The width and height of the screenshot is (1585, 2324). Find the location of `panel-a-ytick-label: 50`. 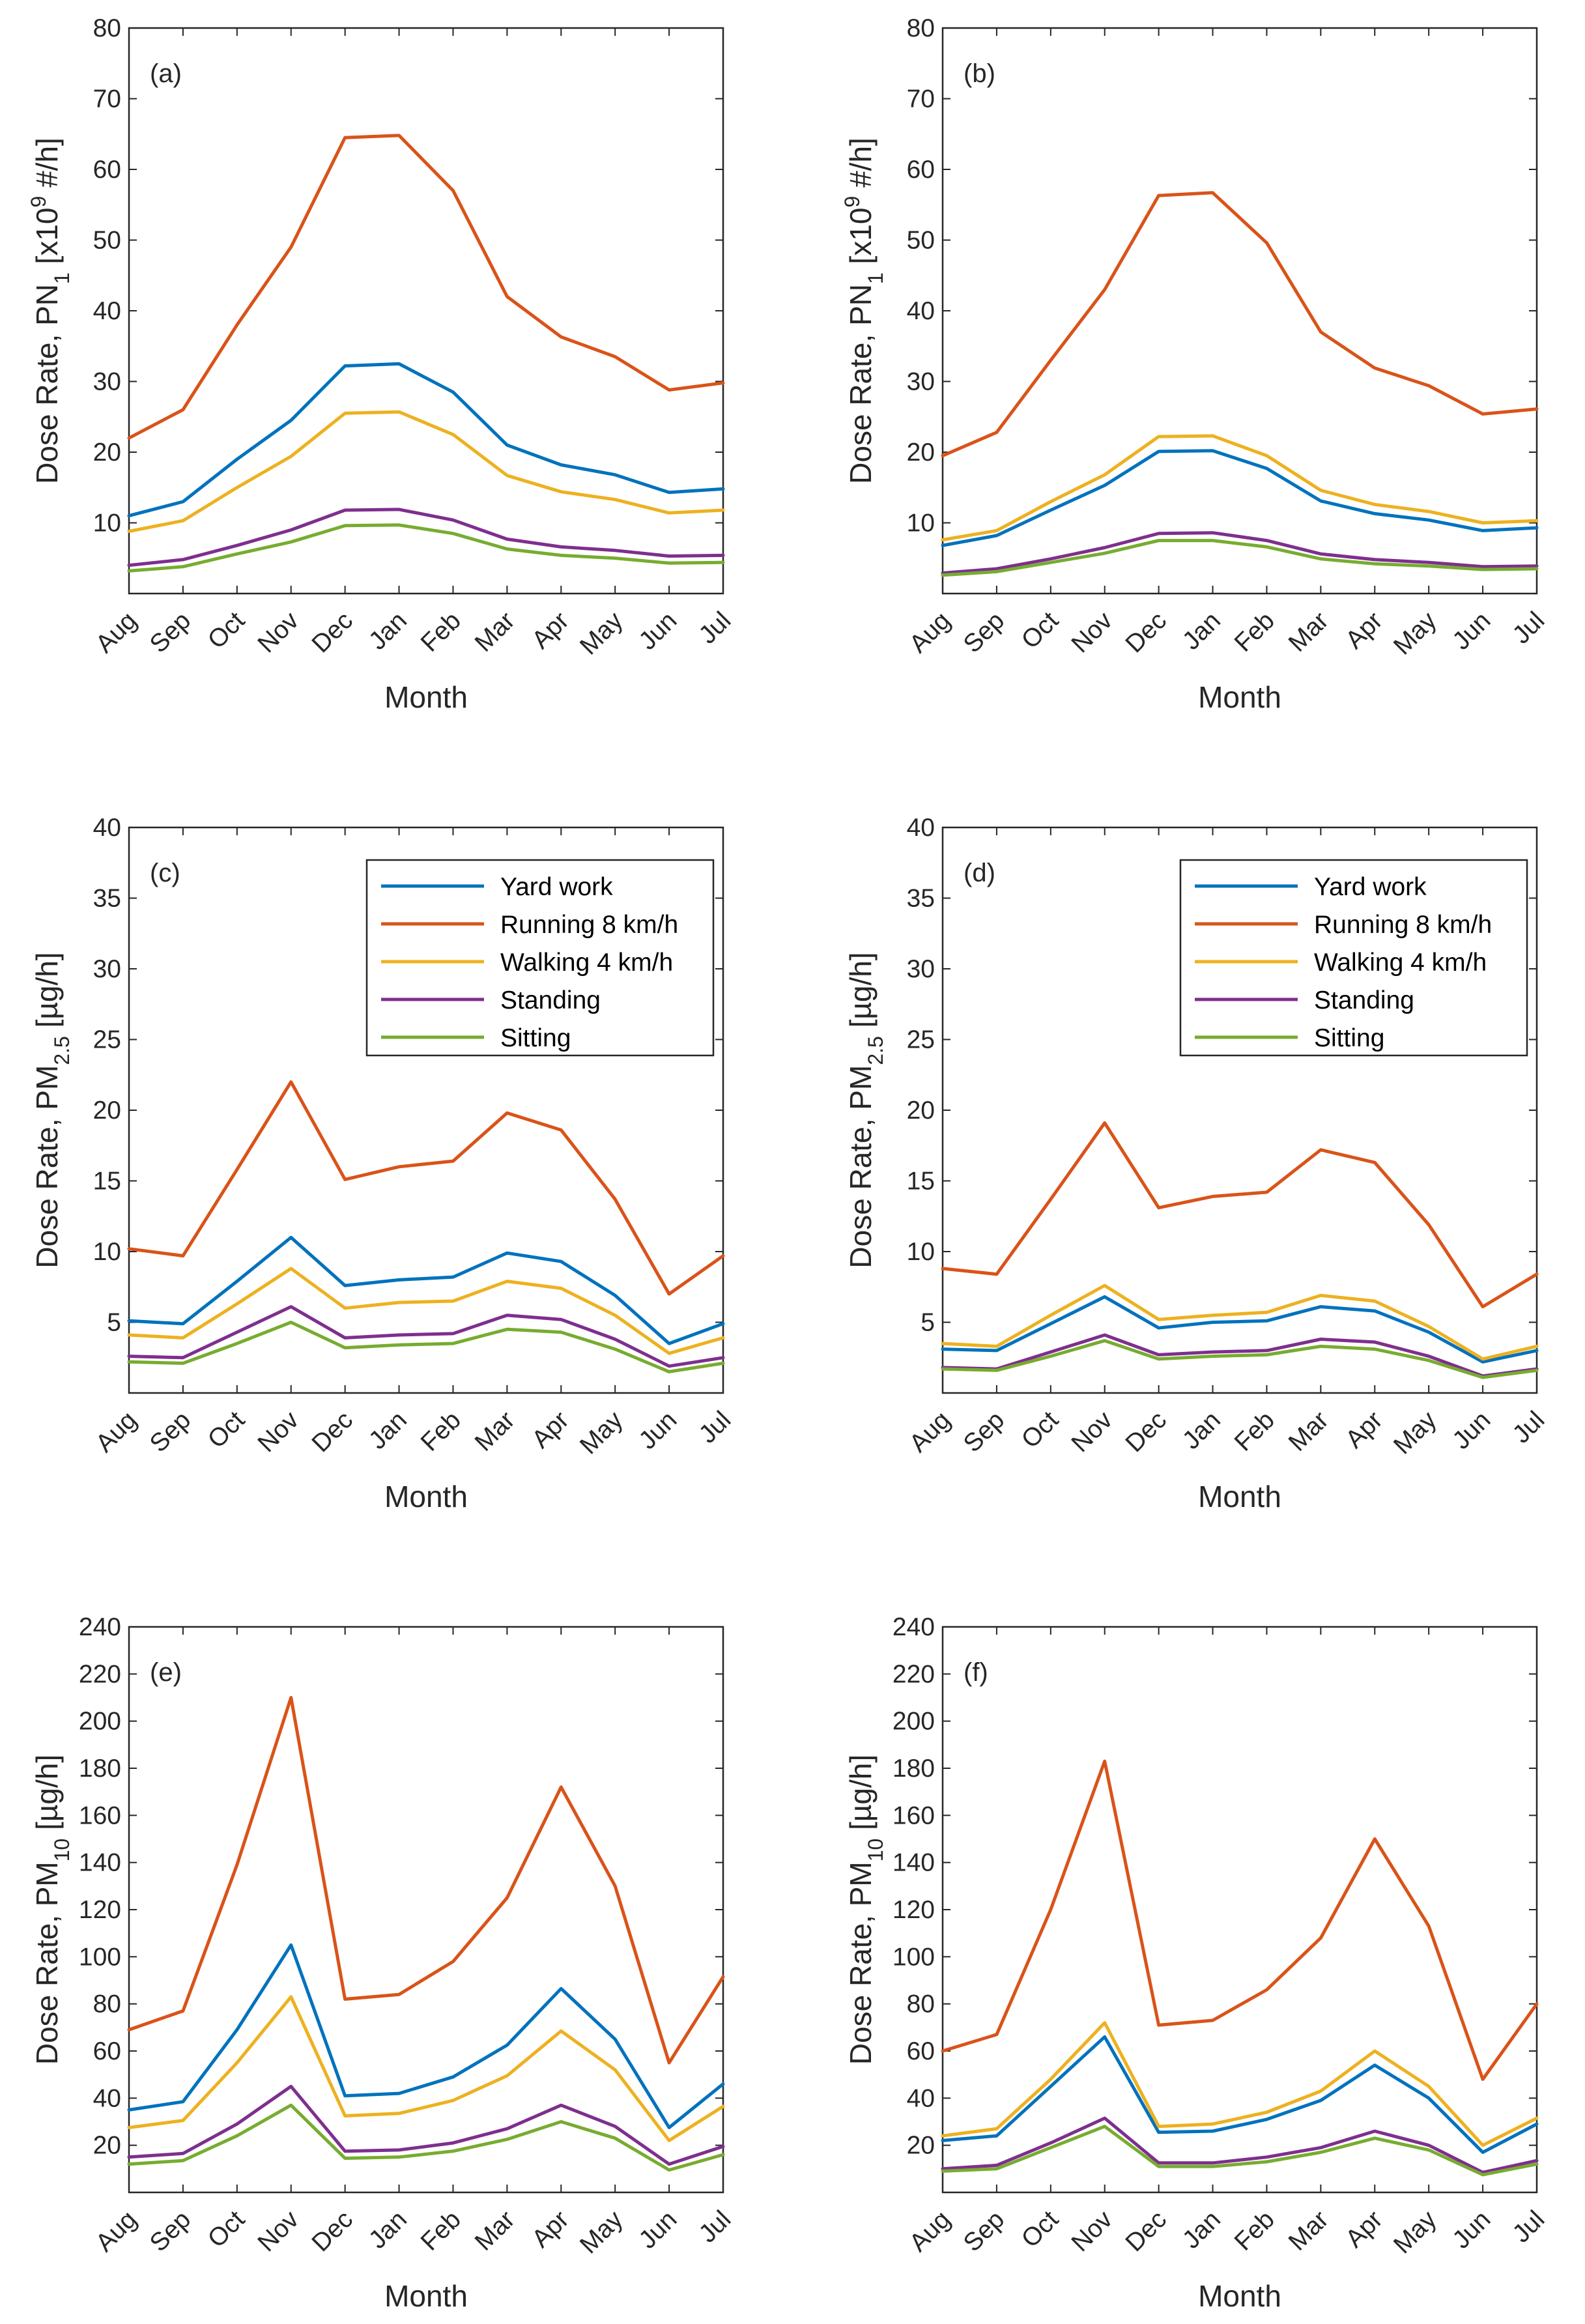

panel-a-ytick-label: 50 is located at coordinates (107, 241).